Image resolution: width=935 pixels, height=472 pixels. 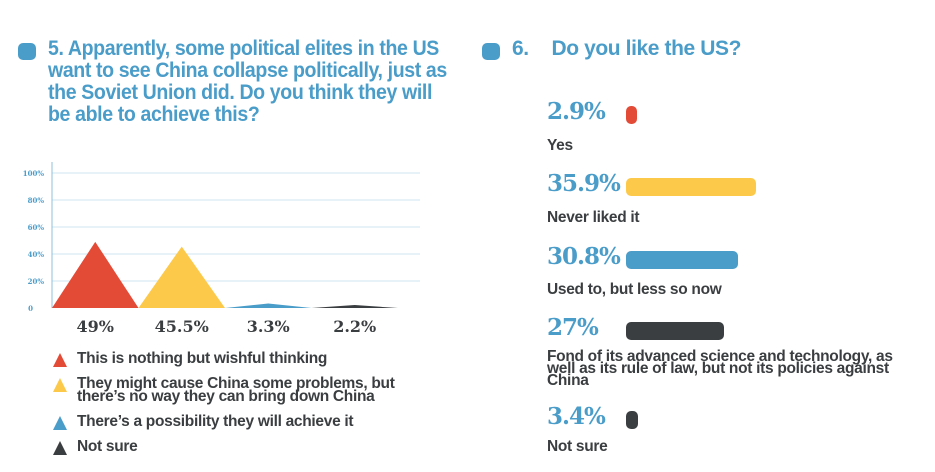 I want to click on result-label: Yes, so click(x=560, y=145).